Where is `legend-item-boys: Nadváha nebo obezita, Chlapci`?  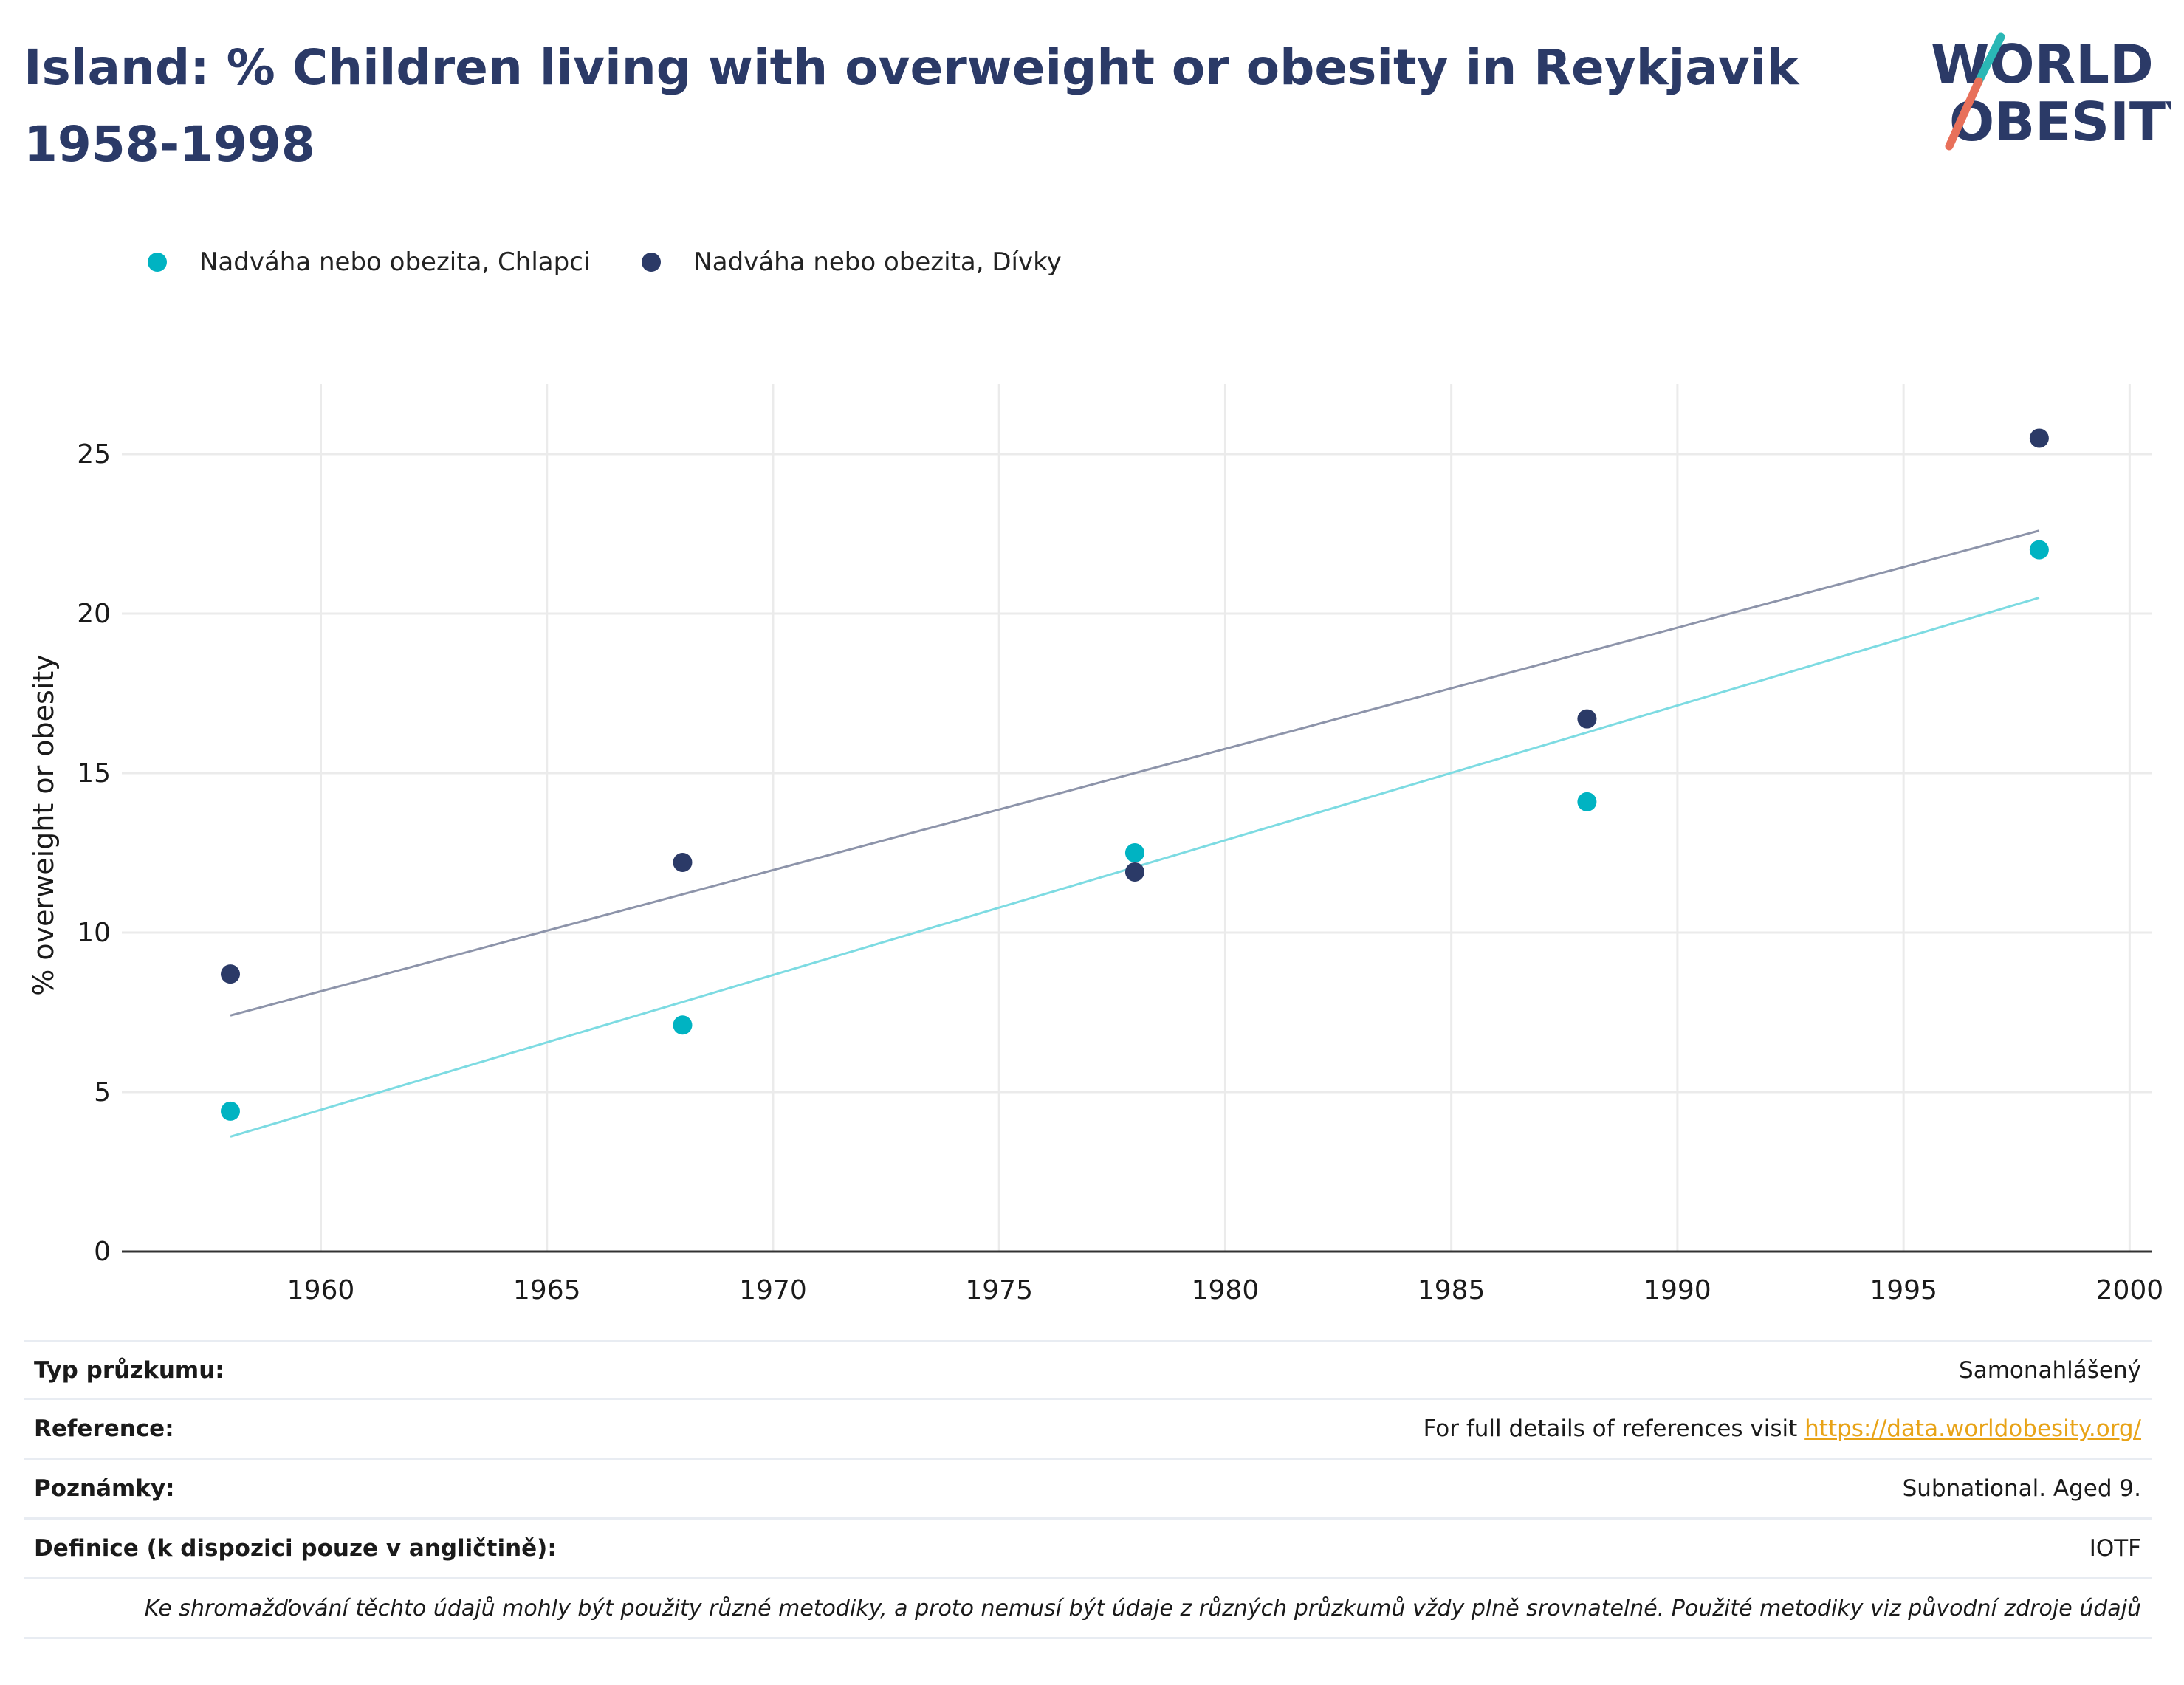
legend-item-boys: Nadváha nebo obezita, Chlapci is located at coordinates (369, 262).